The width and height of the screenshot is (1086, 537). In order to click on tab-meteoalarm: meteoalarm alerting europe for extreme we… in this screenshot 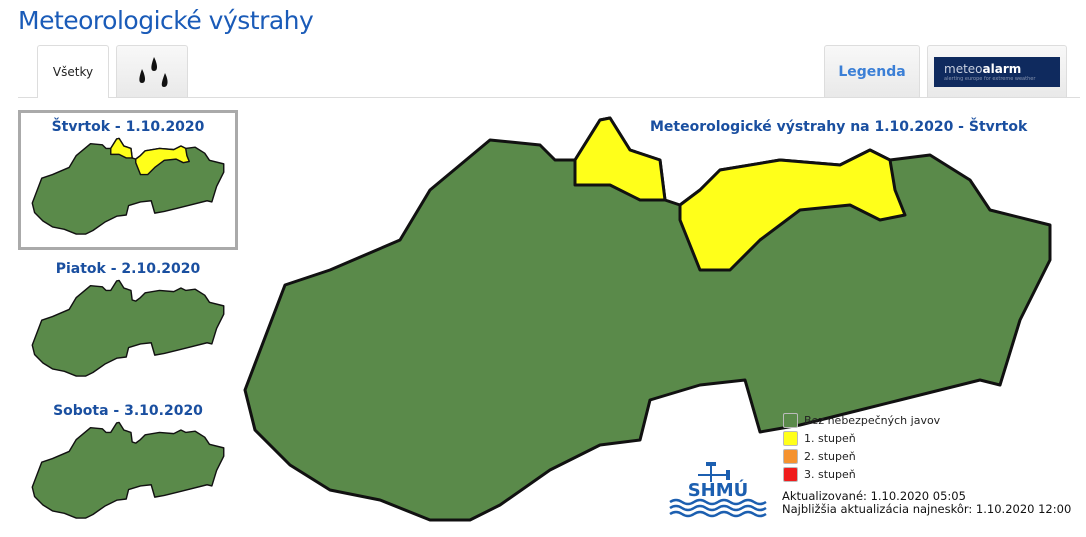, I will do `click(997, 71)`.